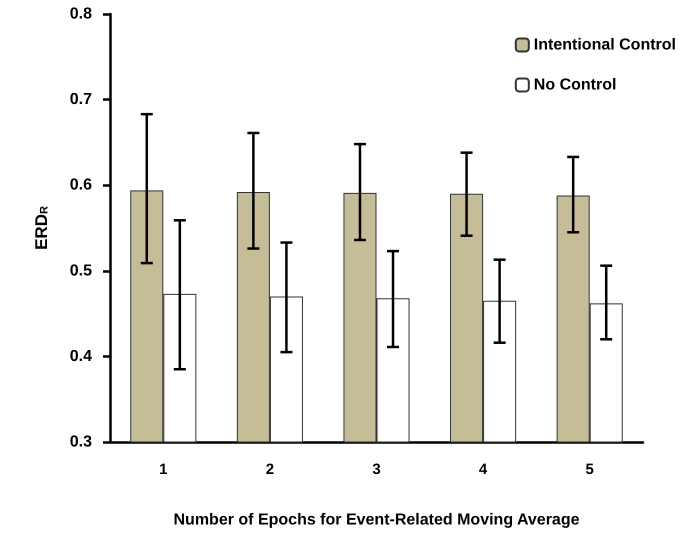  Describe the element at coordinates (81, 442) in the screenshot. I see `y-tick-label: 0.3` at that location.